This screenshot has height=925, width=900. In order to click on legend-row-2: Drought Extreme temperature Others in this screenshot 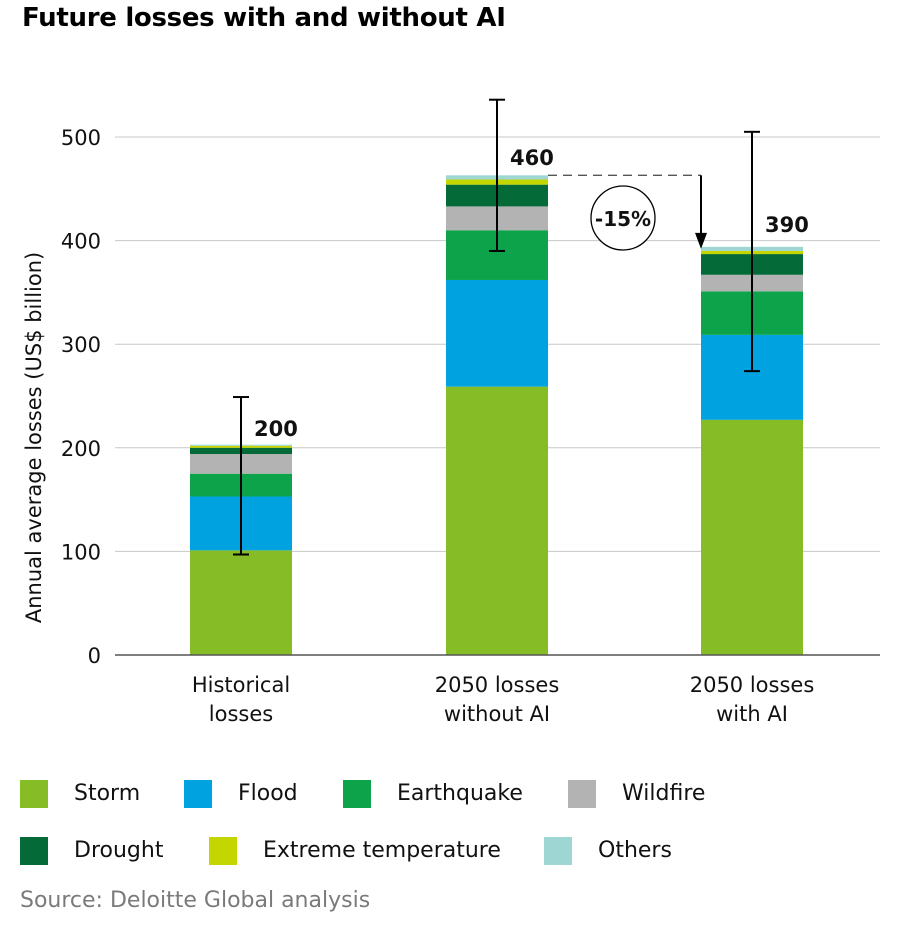, I will do `click(450, 851)`.